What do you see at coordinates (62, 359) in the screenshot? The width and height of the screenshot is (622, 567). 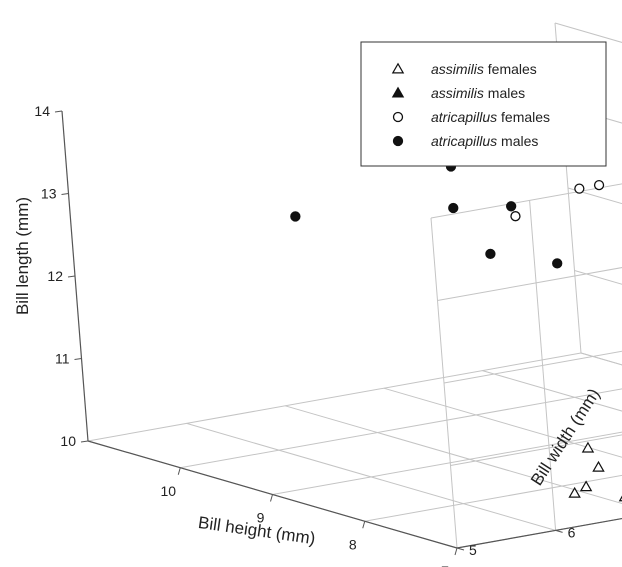 I see `z-tick-label: 11` at bounding box center [62, 359].